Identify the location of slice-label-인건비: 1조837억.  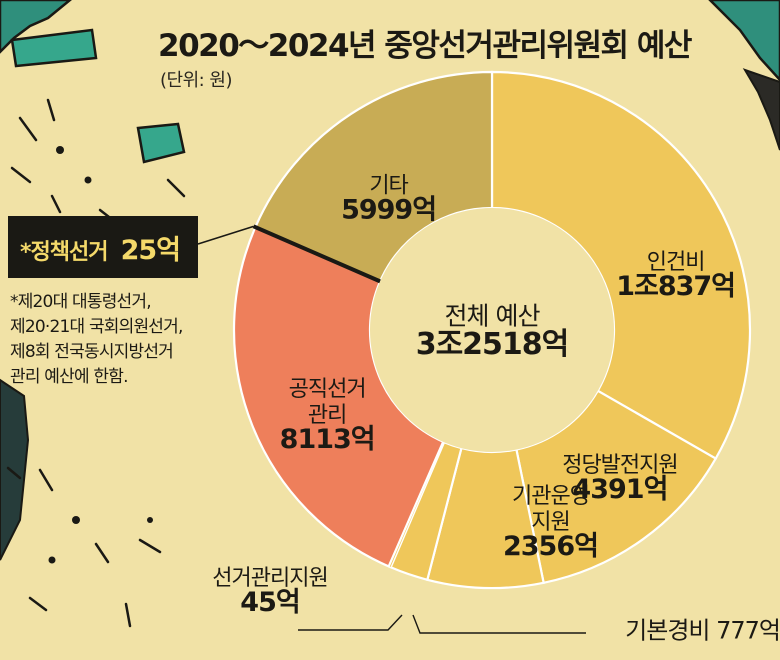
(675, 286).